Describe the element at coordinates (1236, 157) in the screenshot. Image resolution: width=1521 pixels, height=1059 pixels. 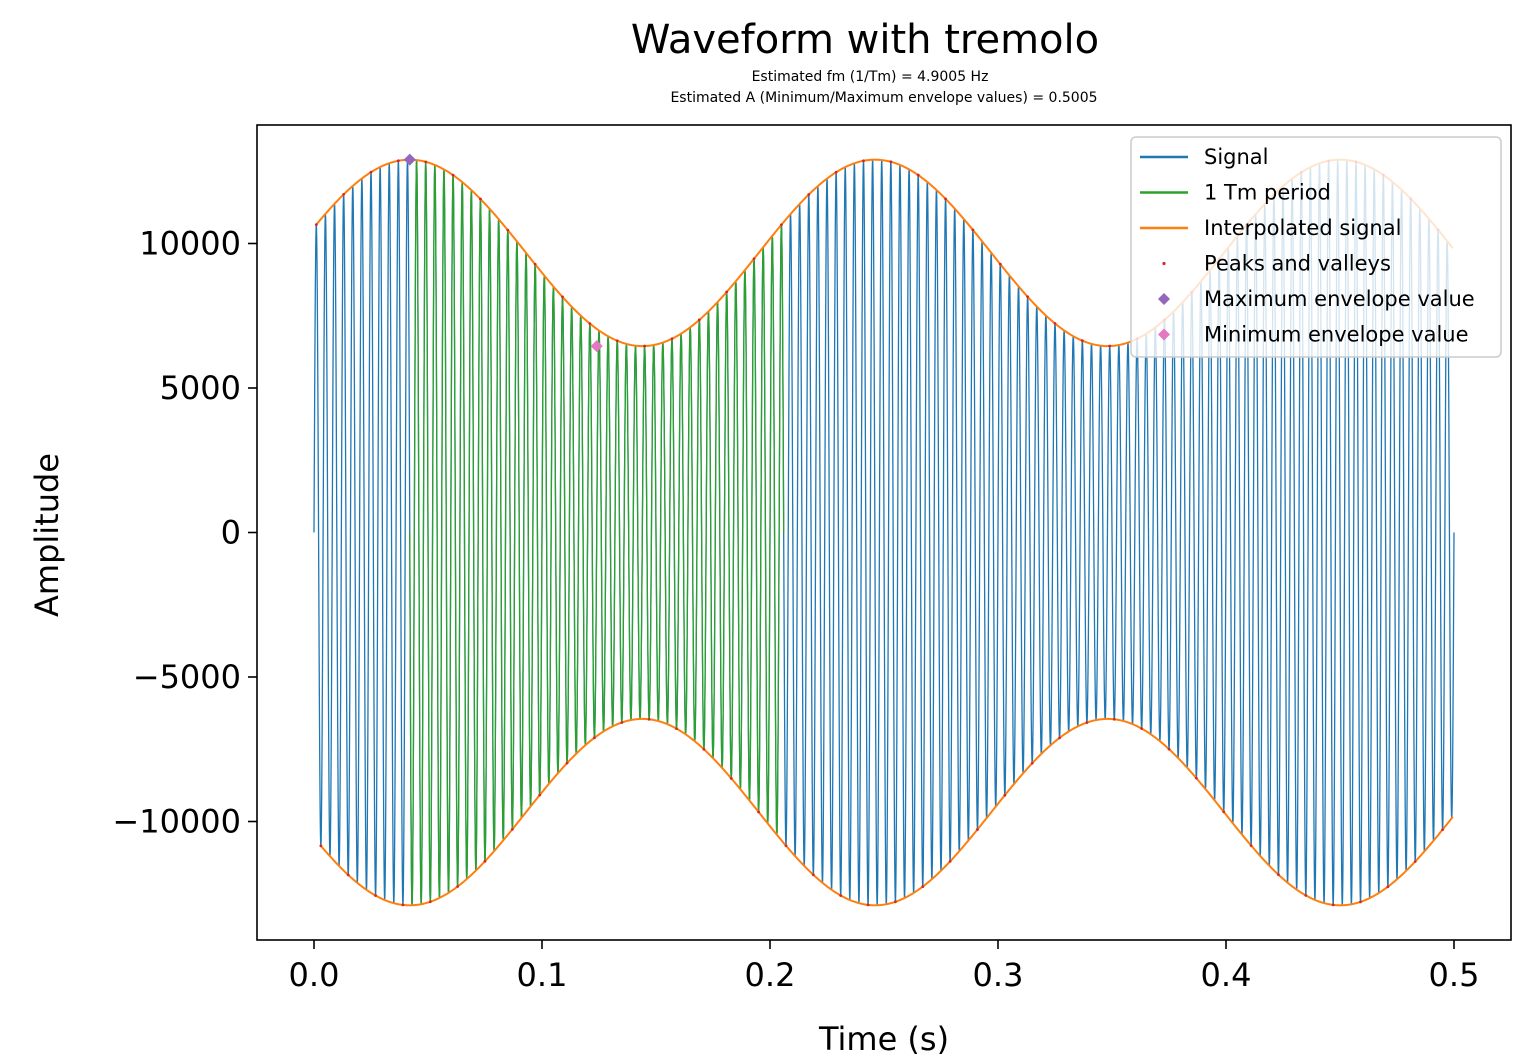
I see `legend-label: Signal` at that location.